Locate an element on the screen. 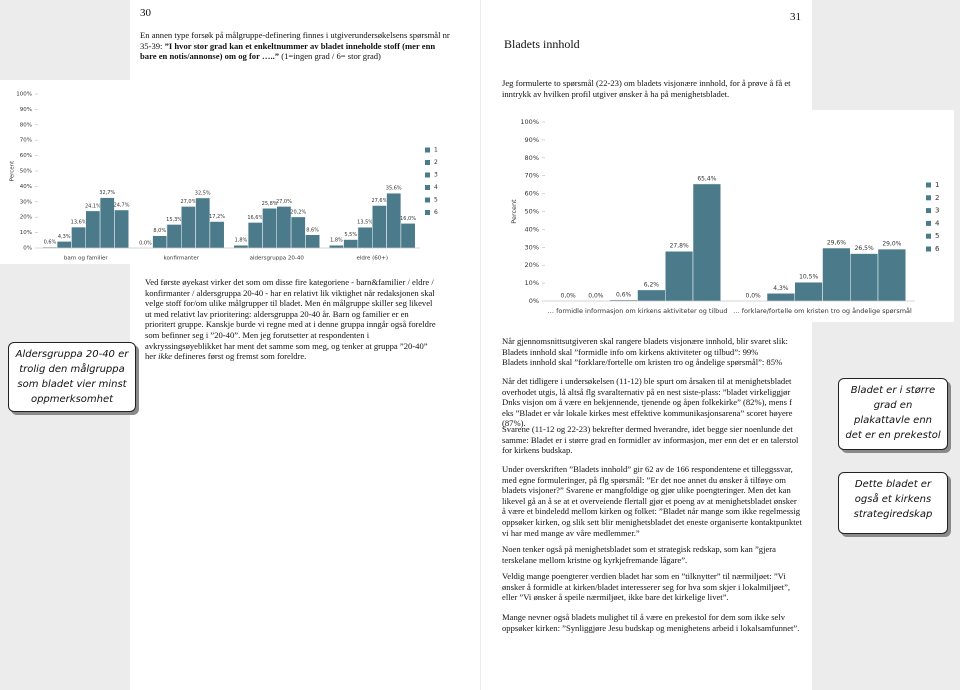  data-label: 32,7% is located at coordinates (107, 193).